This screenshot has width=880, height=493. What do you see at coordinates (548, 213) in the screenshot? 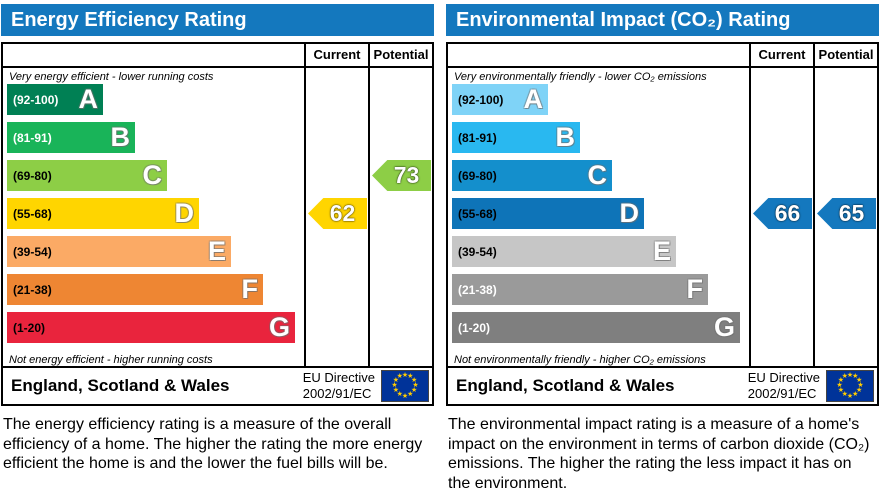
I see `band-d: (55-68) D` at bounding box center [548, 213].